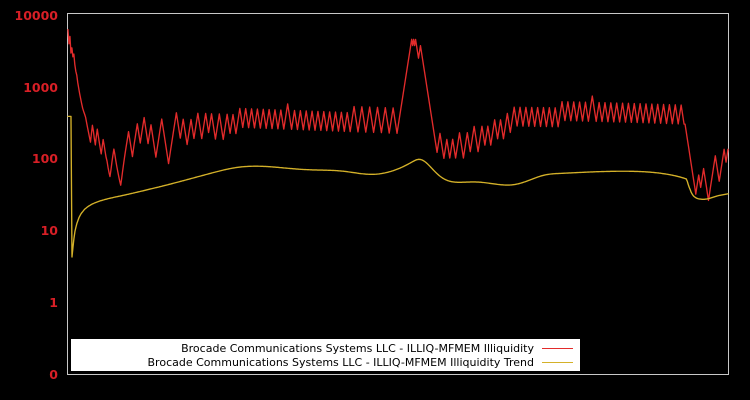 This screenshot has height=400, width=750. What do you see at coordinates (49, 230) in the screenshot?
I see `ytick-label-10: 10` at bounding box center [49, 230].